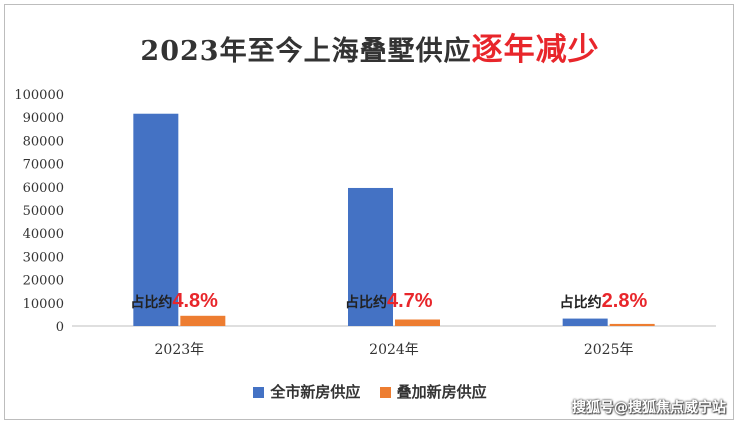 The width and height of the screenshot is (740, 425). Describe the element at coordinates (43, 211) in the screenshot. I see `y-tick-label: 50000` at that location.